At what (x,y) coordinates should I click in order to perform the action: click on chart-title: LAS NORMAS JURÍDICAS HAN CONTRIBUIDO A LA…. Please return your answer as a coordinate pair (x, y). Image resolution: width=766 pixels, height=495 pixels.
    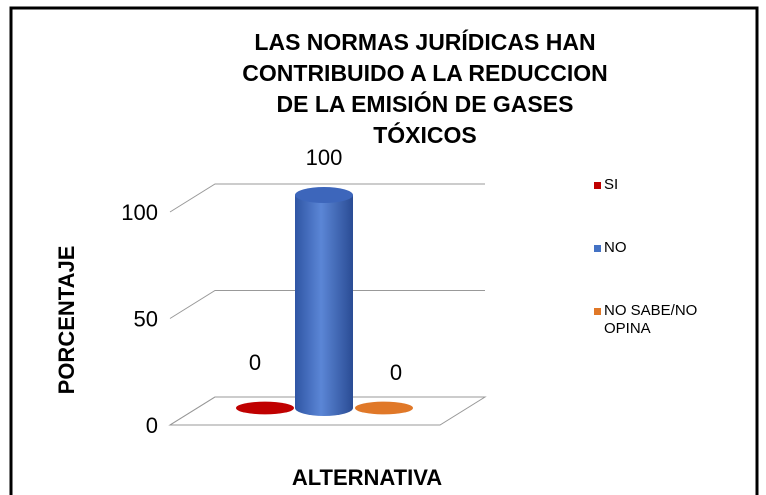
    Looking at the image, I should click on (424, 88).